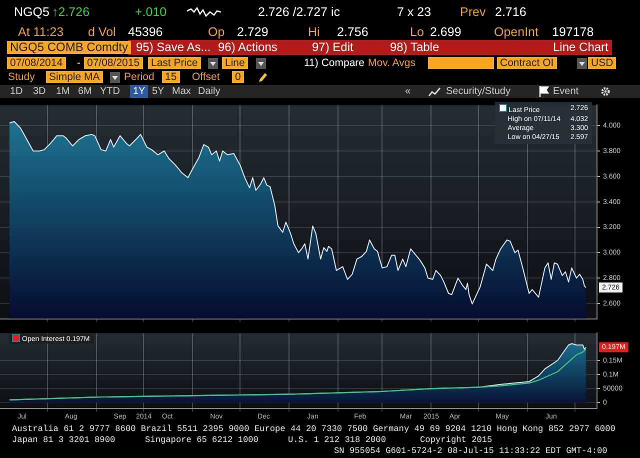 The image size is (640, 458). What do you see at coordinates (414, 12) in the screenshot?
I see `text: 7 x 23` at bounding box center [414, 12].